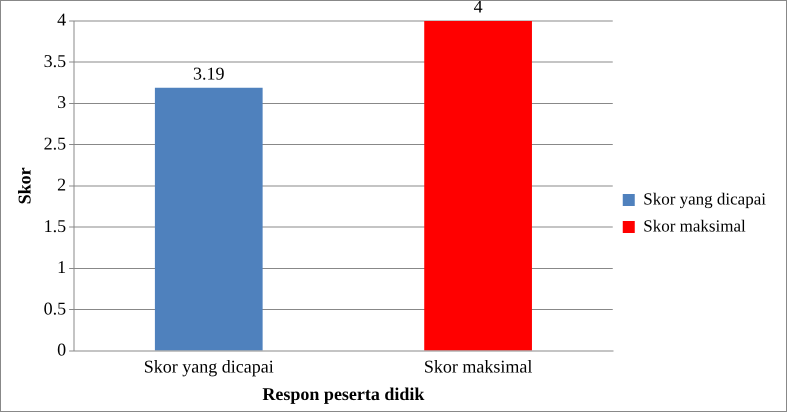  What do you see at coordinates (61, 350) in the screenshot?
I see `y-tick-label: 0` at bounding box center [61, 350].